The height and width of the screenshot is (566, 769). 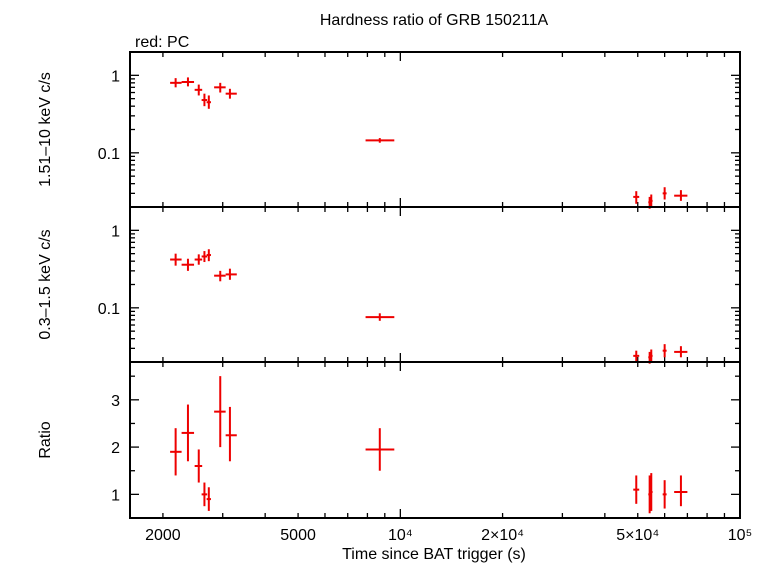 What do you see at coordinates (429, 306) in the screenshot?
I see `data-points` at bounding box center [429, 306].